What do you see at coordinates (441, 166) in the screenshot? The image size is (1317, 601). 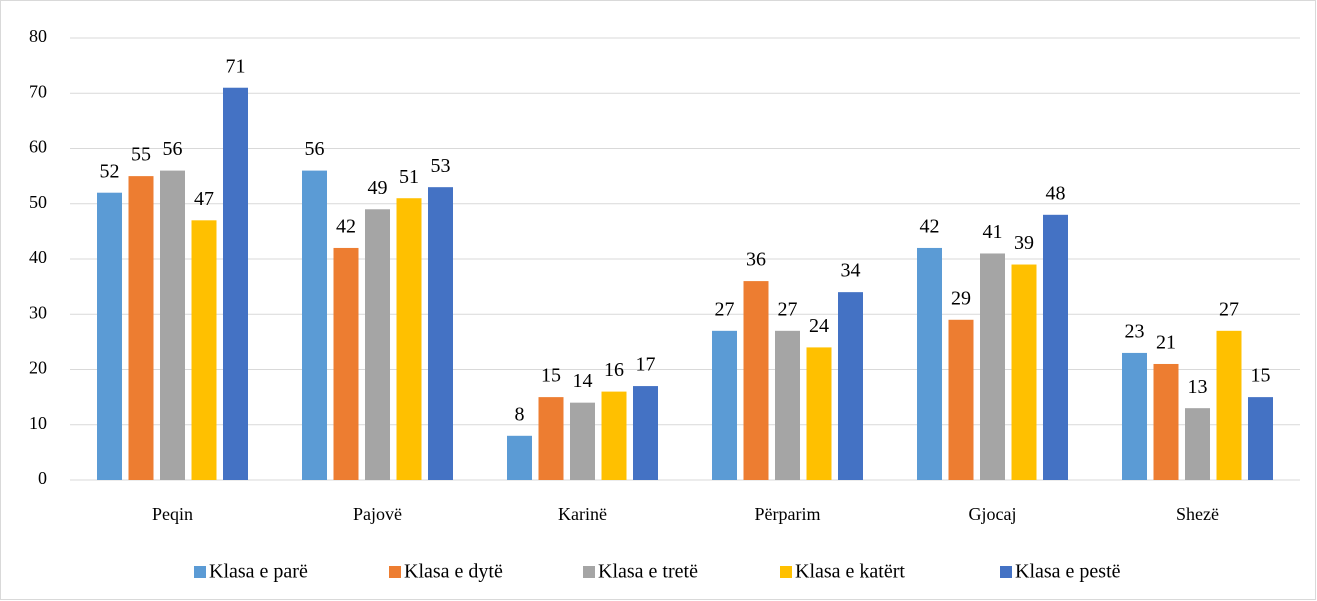 I see `data-label: 53` at bounding box center [441, 166].